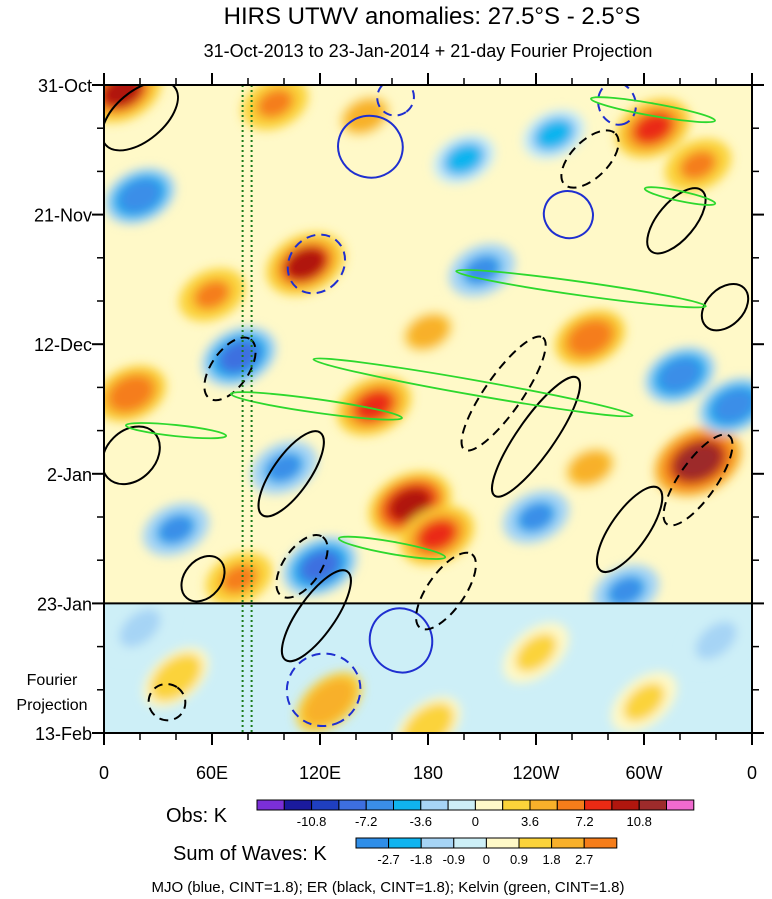 Image resolution: width=772 pixels, height=899 pixels. Describe the element at coordinates (643, 773) in the screenshot. I see `x-tick-label-5: 60W` at that location.